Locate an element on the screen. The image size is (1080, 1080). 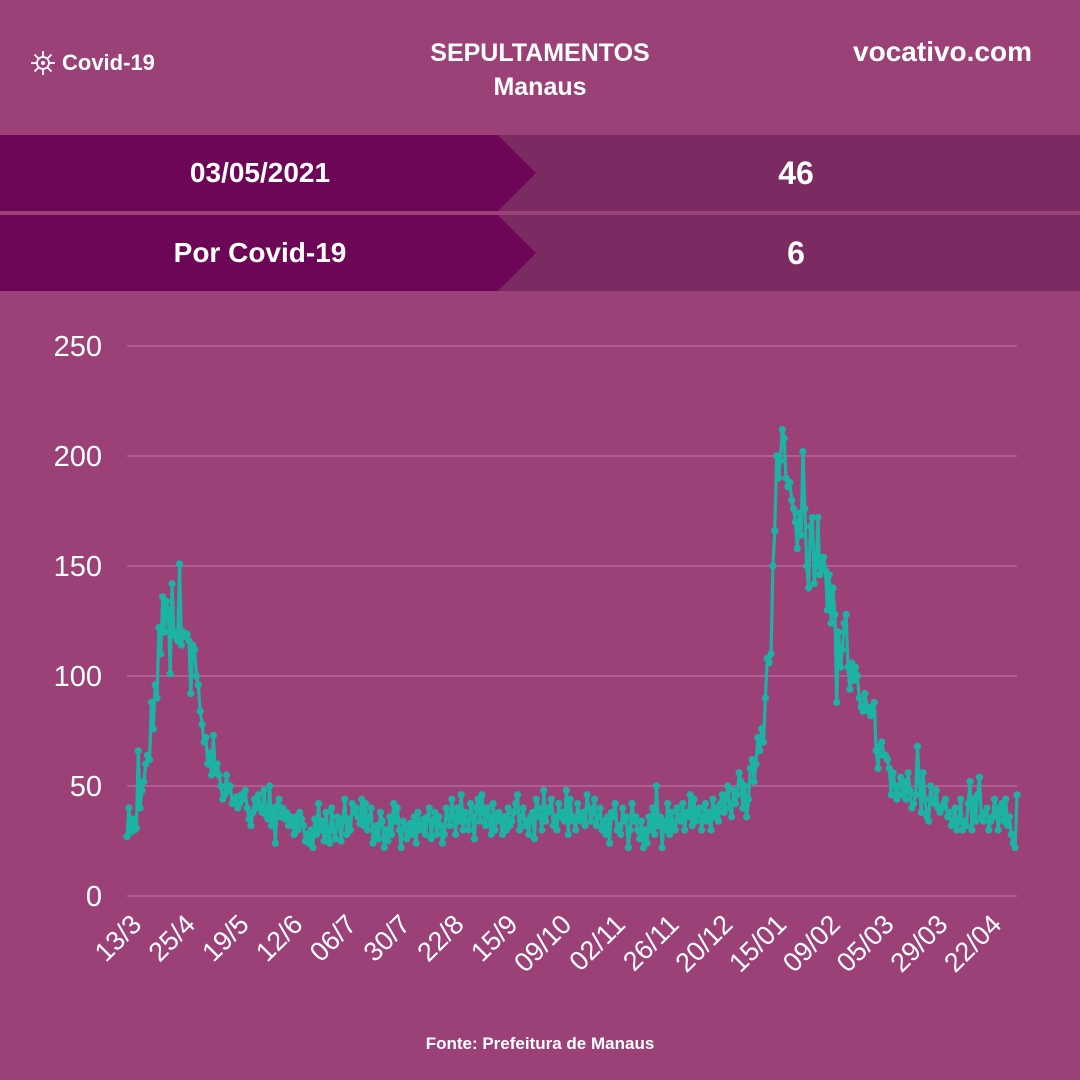
site-name: vocativo.com is located at coordinates (942, 51).